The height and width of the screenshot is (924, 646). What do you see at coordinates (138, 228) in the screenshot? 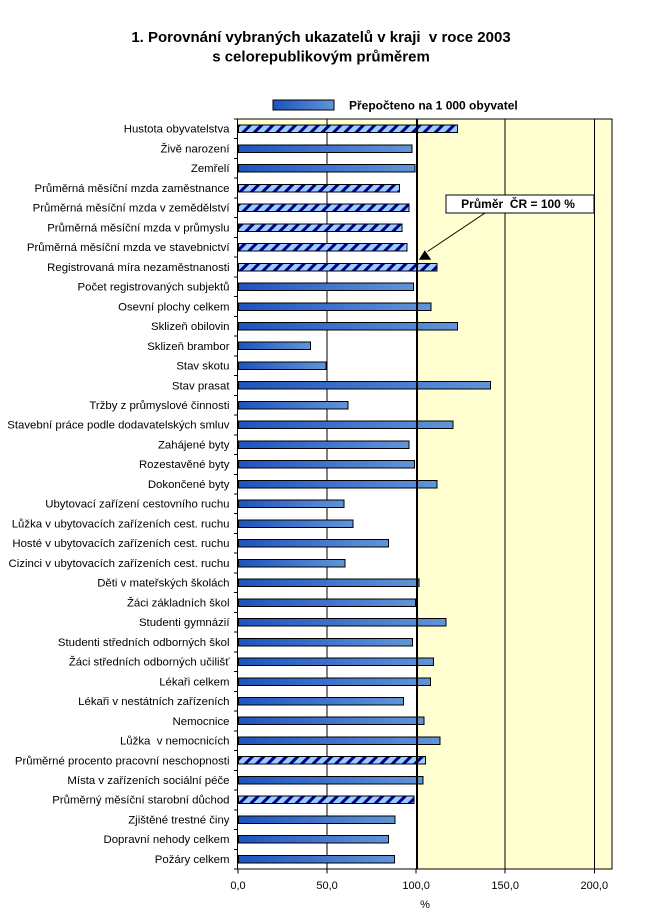
I see `svg-text:Průměrná měsíční mzda v průmys: Průměrná měsíční mzda v průmyslu` at bounding box center [138, 228].